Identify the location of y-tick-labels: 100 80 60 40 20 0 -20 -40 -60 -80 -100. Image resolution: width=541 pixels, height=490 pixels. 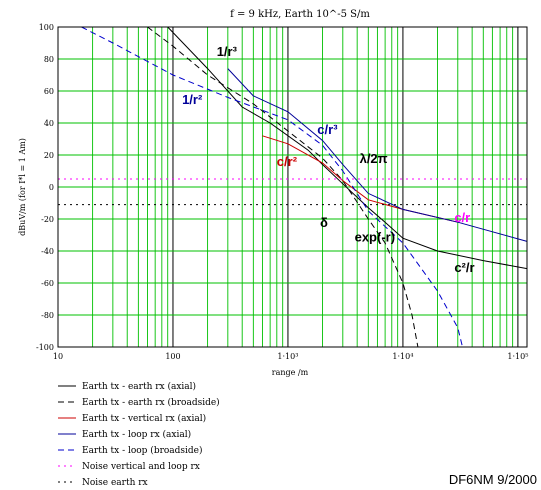
(45, 187).